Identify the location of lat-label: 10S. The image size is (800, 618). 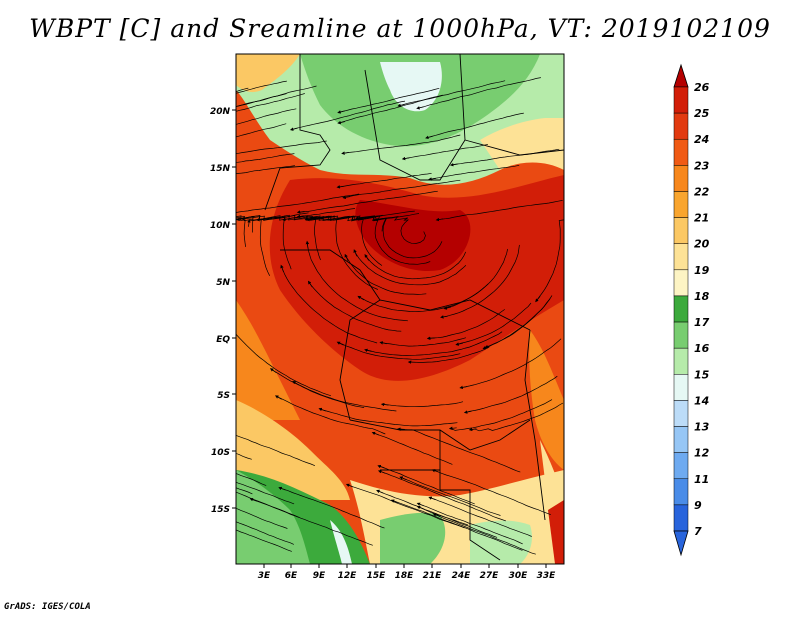
(220, 453).